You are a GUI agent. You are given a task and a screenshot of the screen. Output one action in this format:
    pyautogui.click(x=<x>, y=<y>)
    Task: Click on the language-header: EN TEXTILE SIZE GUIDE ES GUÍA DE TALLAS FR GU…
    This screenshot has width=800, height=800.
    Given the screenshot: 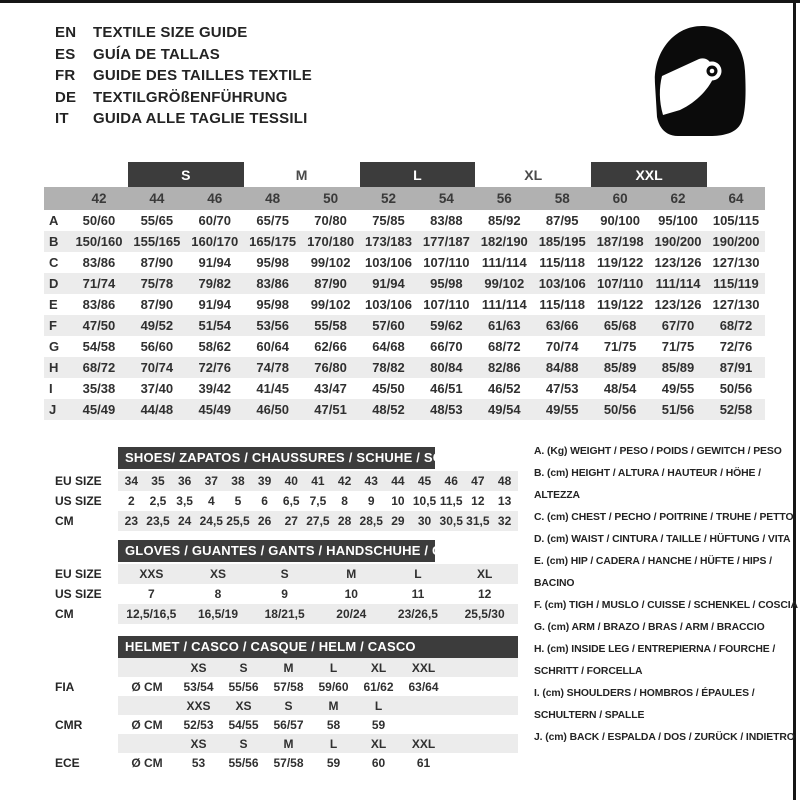 What is the action you would take?
    pyautogui.click(x=183, y=76)
    